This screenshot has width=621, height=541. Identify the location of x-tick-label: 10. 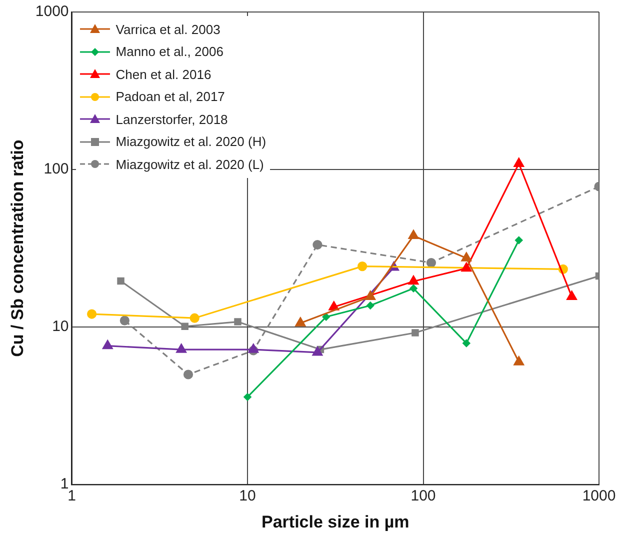
(247, 496).